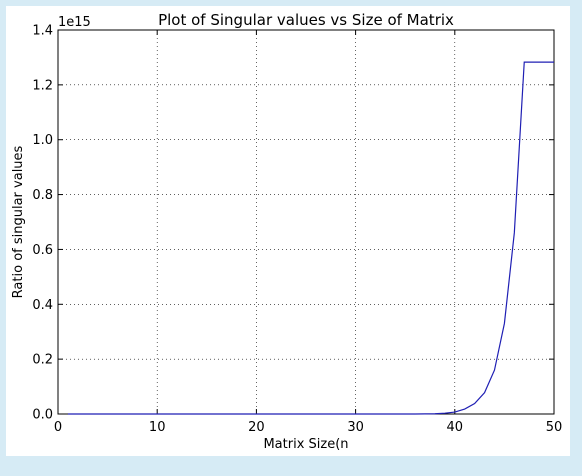  I want to click on y-tick-label: 1.2, so click(42, 85).